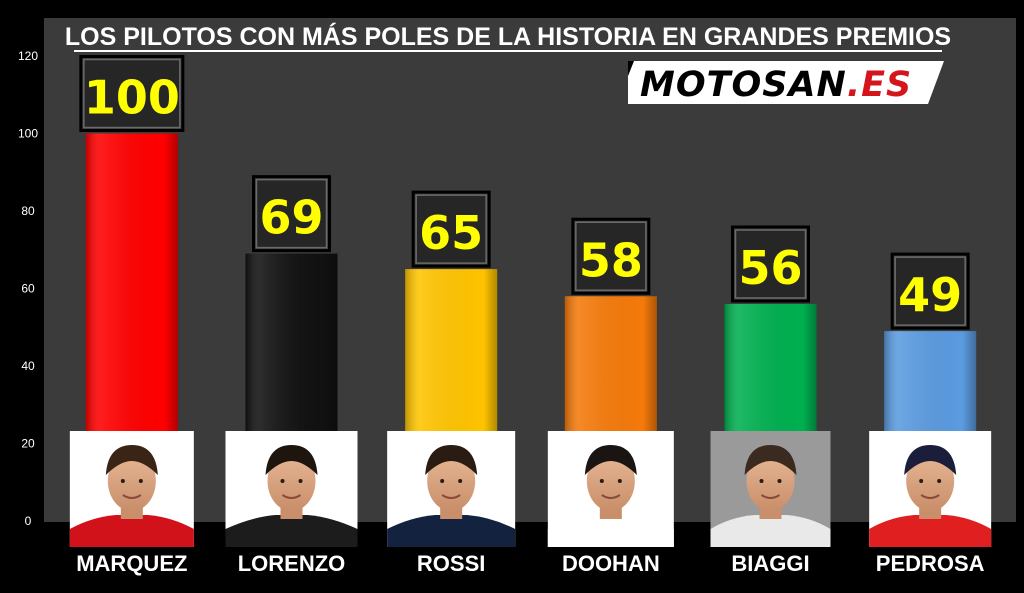  I want to click on rider-photo-rossi, so click(451, 489).